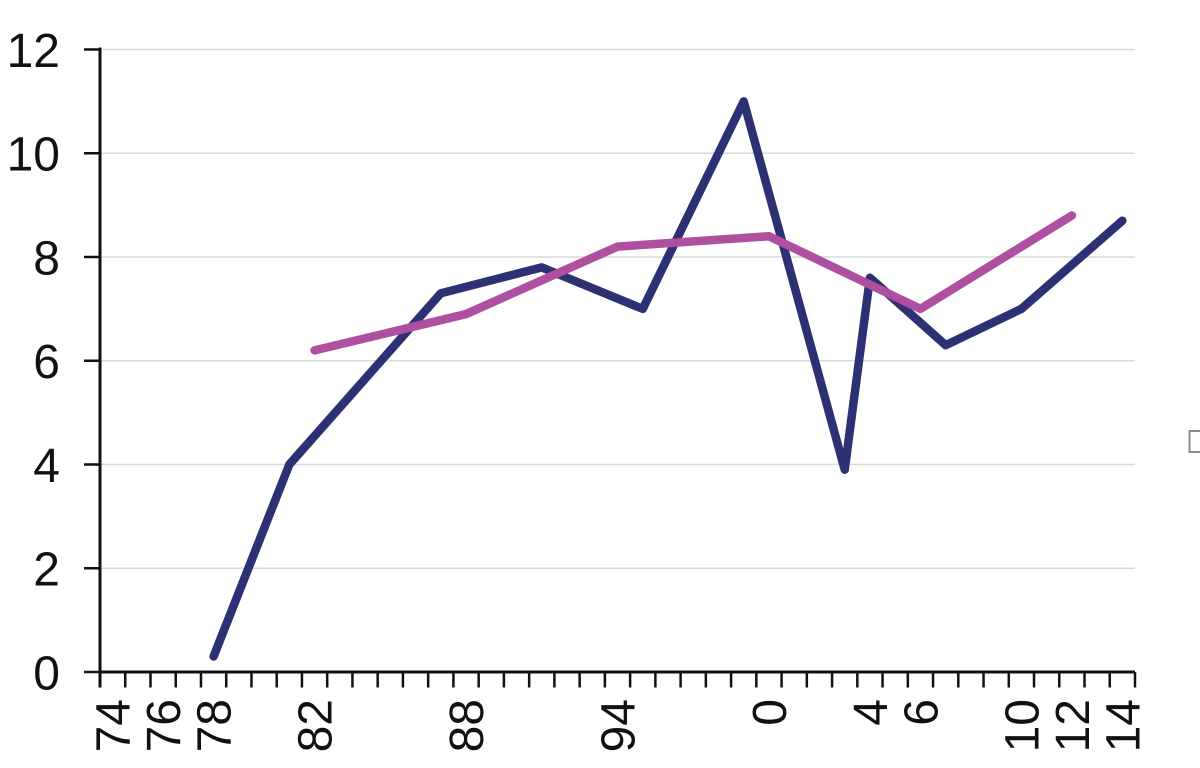  I want to click on x-axis-label: 76, so click(164, 725).